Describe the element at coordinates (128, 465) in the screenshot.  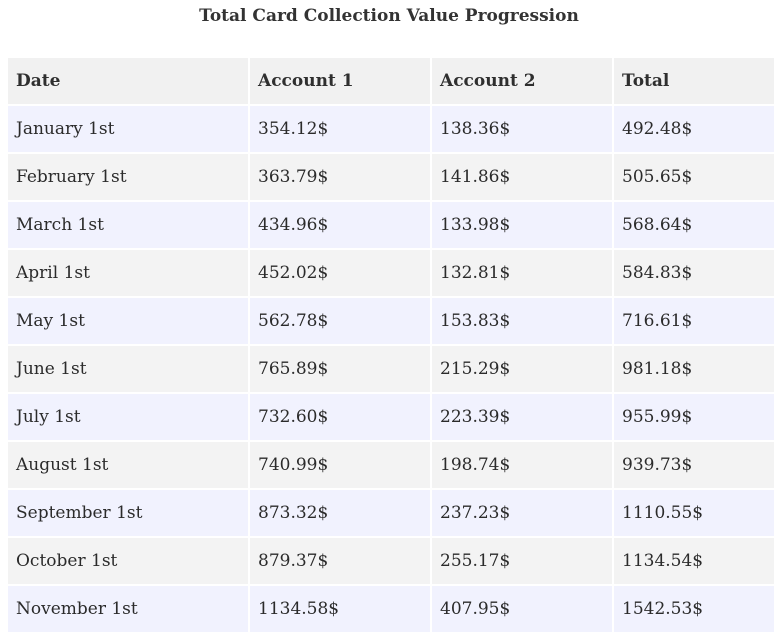
I see `date-cell: August 1st` at that location.